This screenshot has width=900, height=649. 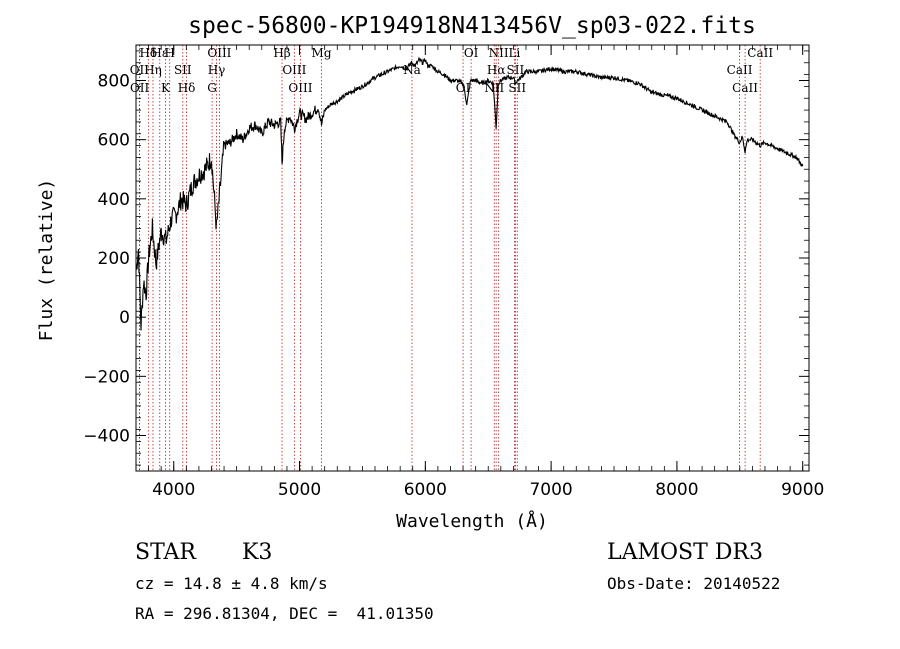 I want to click on y-tick-label: 600, so click(x=114, y=141).